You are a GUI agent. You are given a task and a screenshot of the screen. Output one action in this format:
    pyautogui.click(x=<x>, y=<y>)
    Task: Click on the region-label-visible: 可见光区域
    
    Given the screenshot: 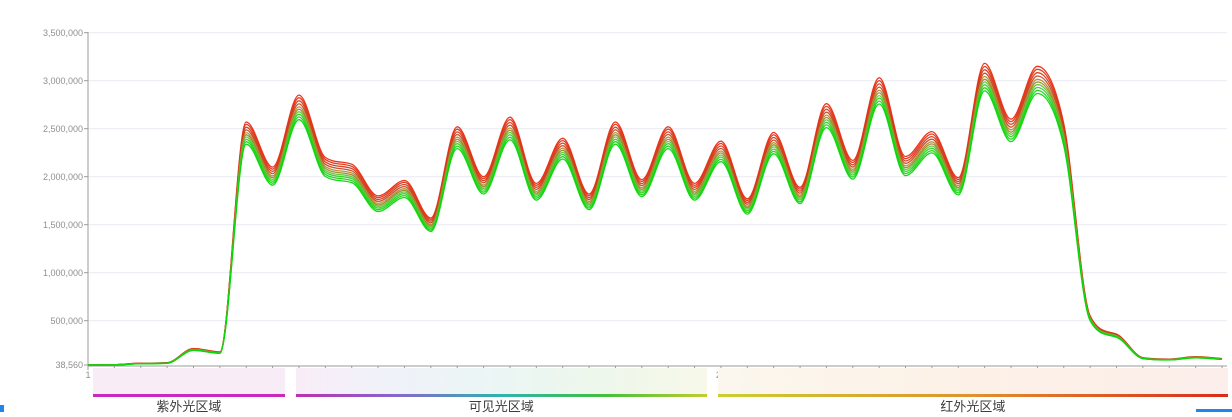 What is the action you would take?
    pyautogui.click(x=501, y=406)
    